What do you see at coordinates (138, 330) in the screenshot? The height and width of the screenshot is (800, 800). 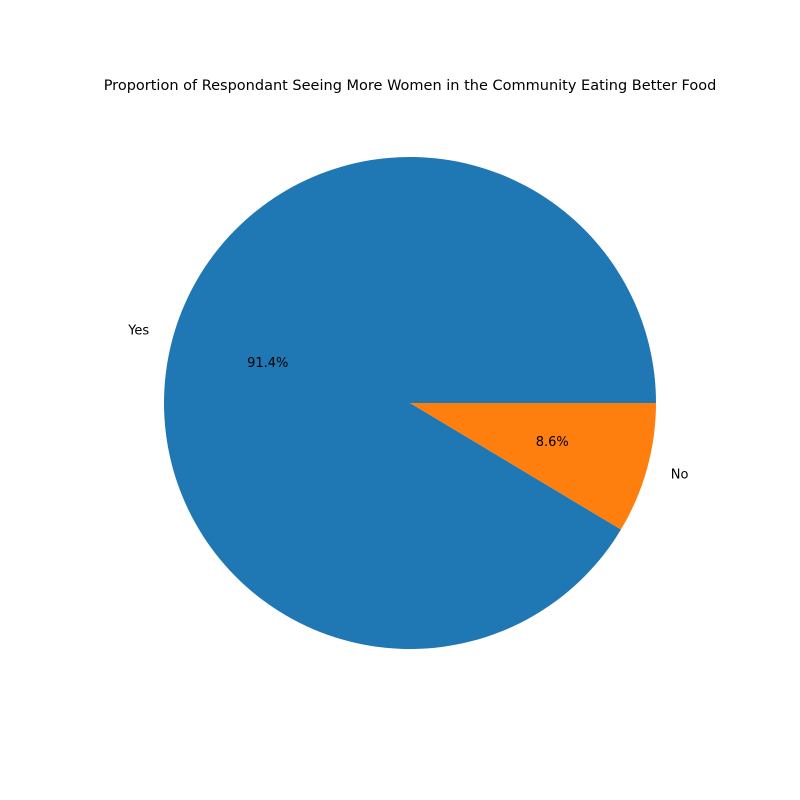 I see `slice-label-yes: Yes` at bounding box center [138, 330].